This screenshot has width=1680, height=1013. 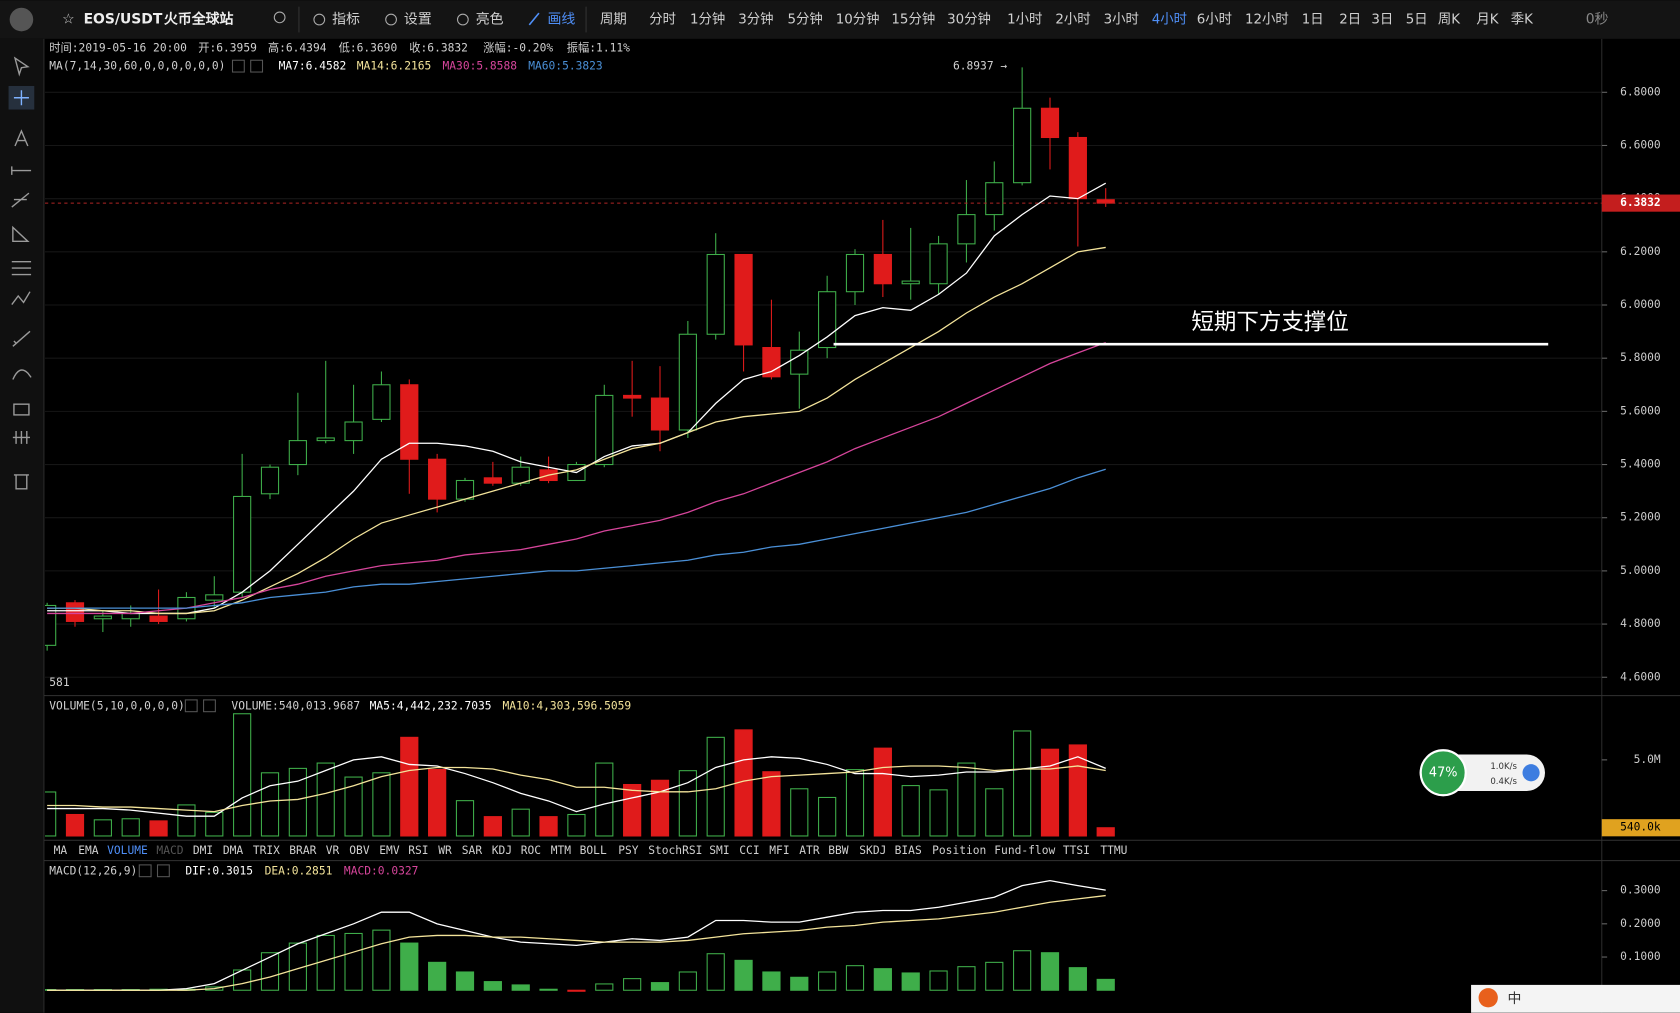 I want to click on pair-name: EOS/USDT, so click(x=123, y=20).